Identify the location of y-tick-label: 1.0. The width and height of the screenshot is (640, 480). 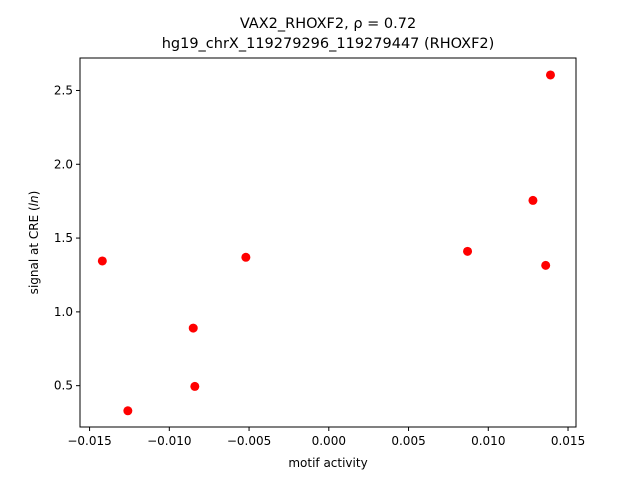
(63, 312).